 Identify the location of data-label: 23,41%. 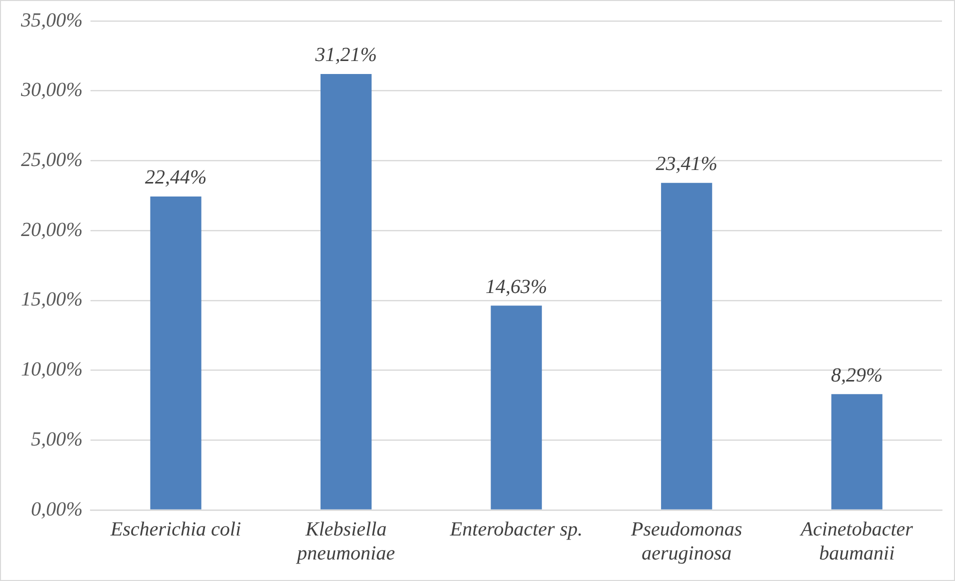
(687, 164).